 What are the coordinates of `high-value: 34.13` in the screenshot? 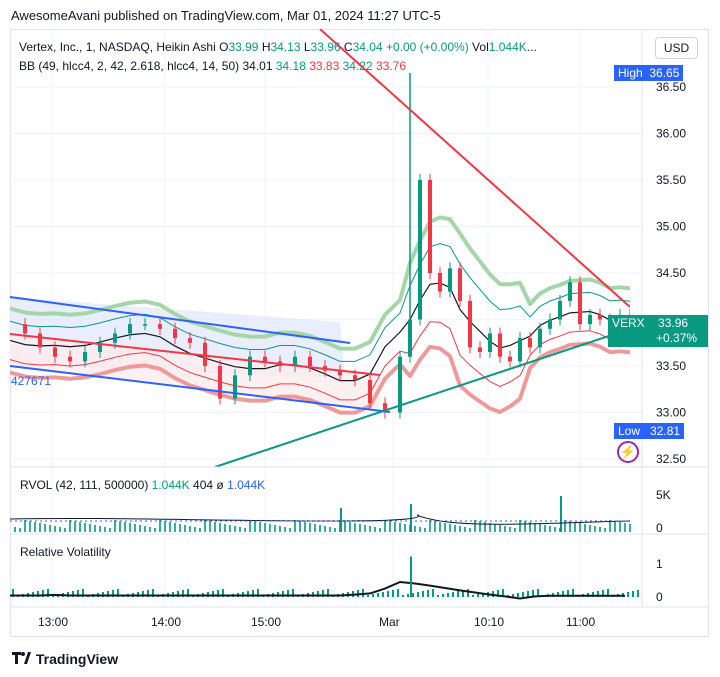 It's located at (285, 47).